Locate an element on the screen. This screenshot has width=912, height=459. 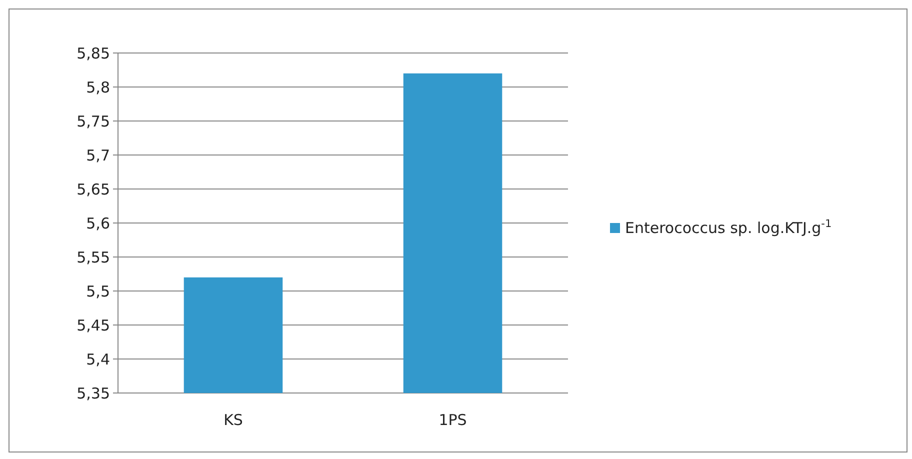
y-tick-label: 5,4 is located at coordinates (98, 359).